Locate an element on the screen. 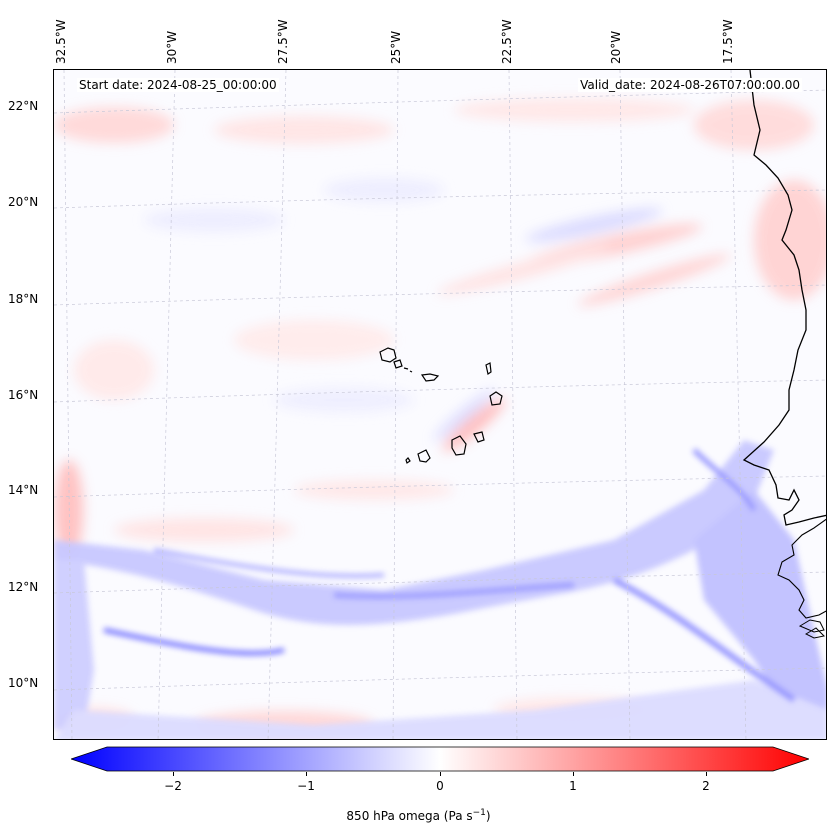 The image size is (837, 839). lon-label-30w: 30°W is located at coordinates (172, 47).